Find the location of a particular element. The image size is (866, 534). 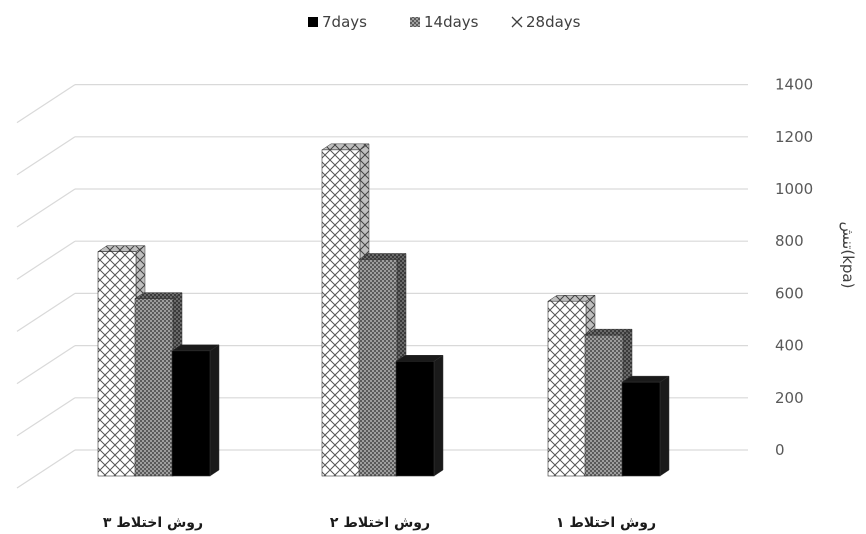

legend-label-28days: 28days is located at coordinates (553, 22).